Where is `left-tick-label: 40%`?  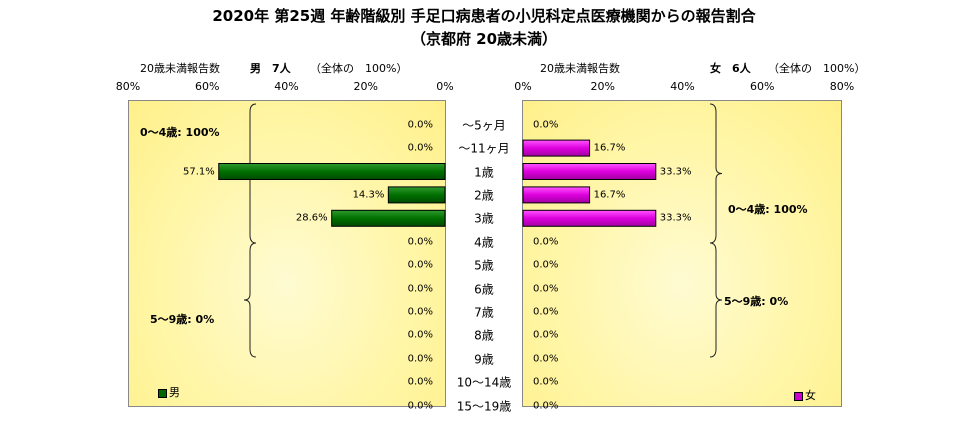 left-tick-label: 40% is located at coordinates (286, 86).